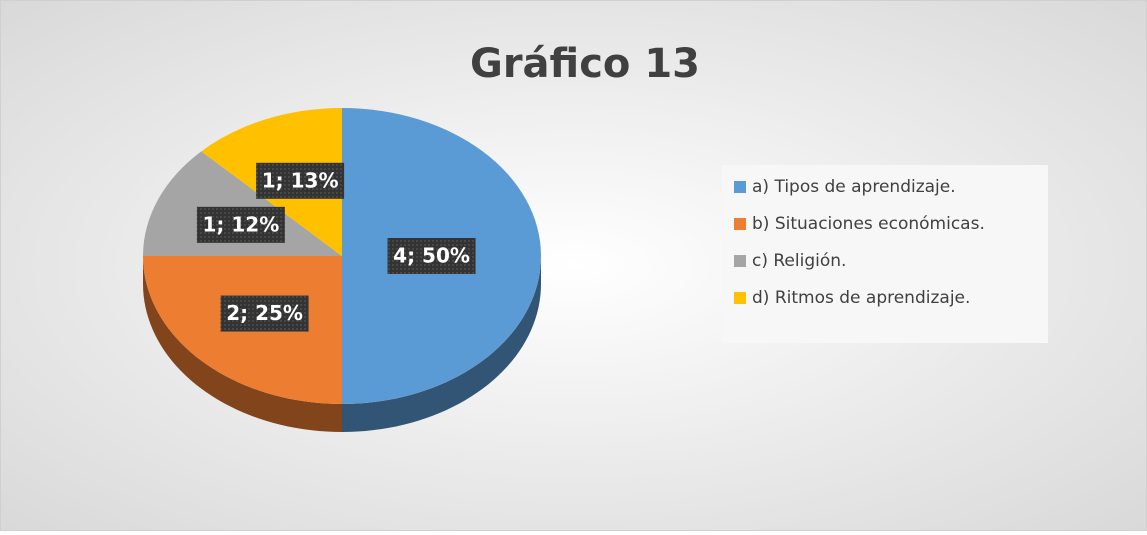 The width and height of the screenshot is (1147, 535). I want to click on legend-label: b) Situaciones económicas., so click(868, 224).